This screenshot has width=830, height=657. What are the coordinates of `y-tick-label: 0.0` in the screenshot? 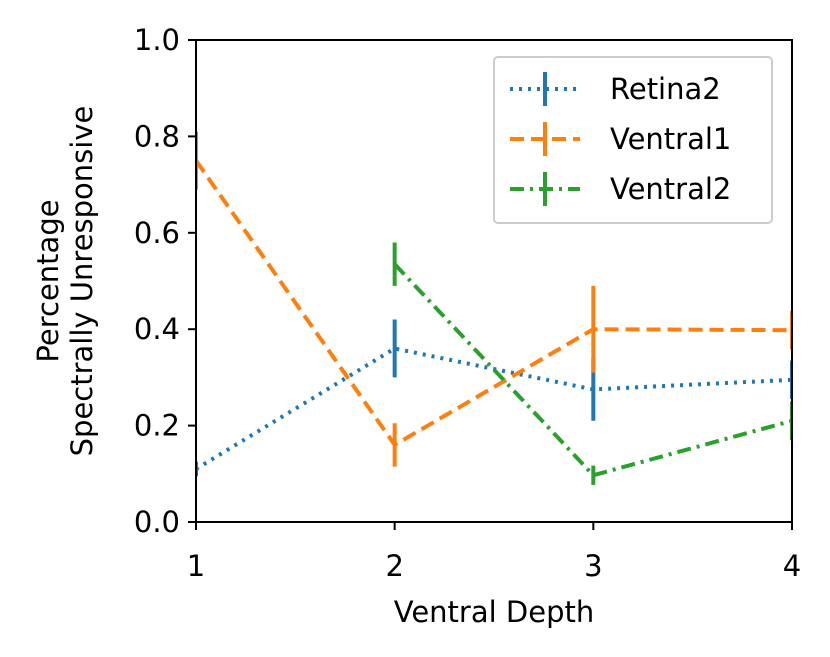 It's located at (157, 522).